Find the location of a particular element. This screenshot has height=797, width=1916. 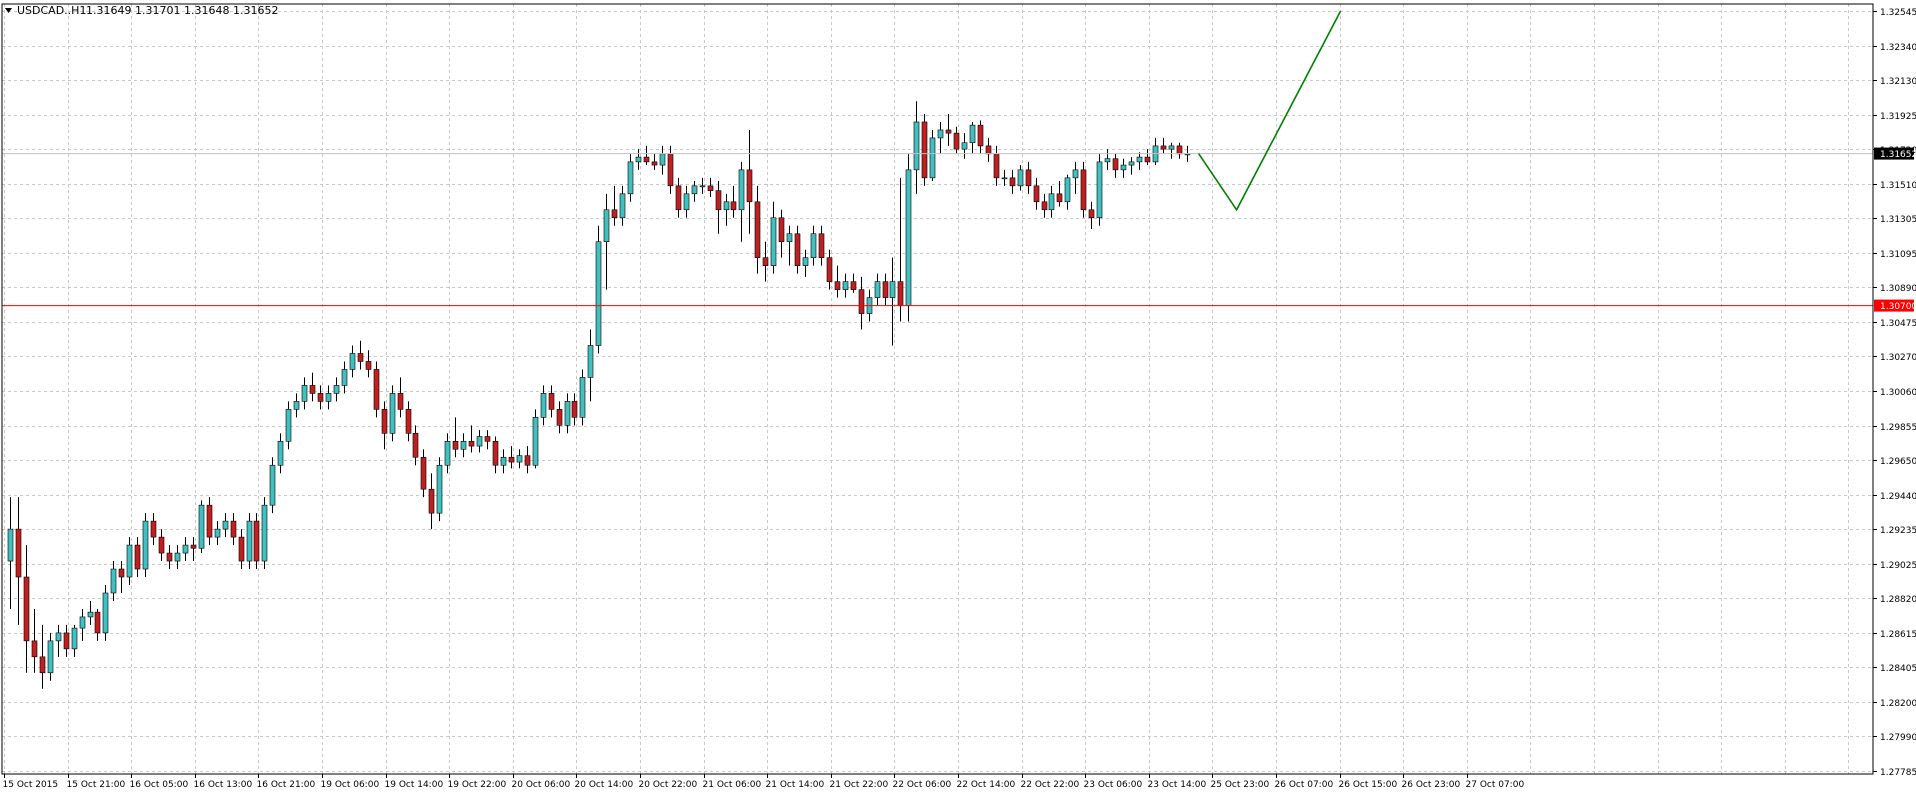

x-tick-label: 20 Oct 14:00 is located at coordinates (604, 785).